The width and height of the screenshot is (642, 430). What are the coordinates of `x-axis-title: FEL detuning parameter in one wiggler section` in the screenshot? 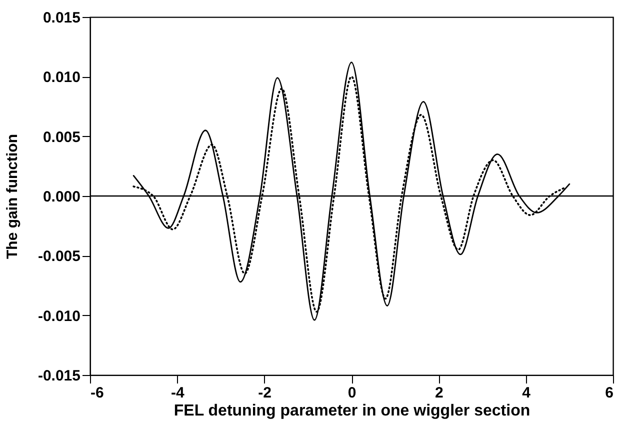 It's located at (352, 411).